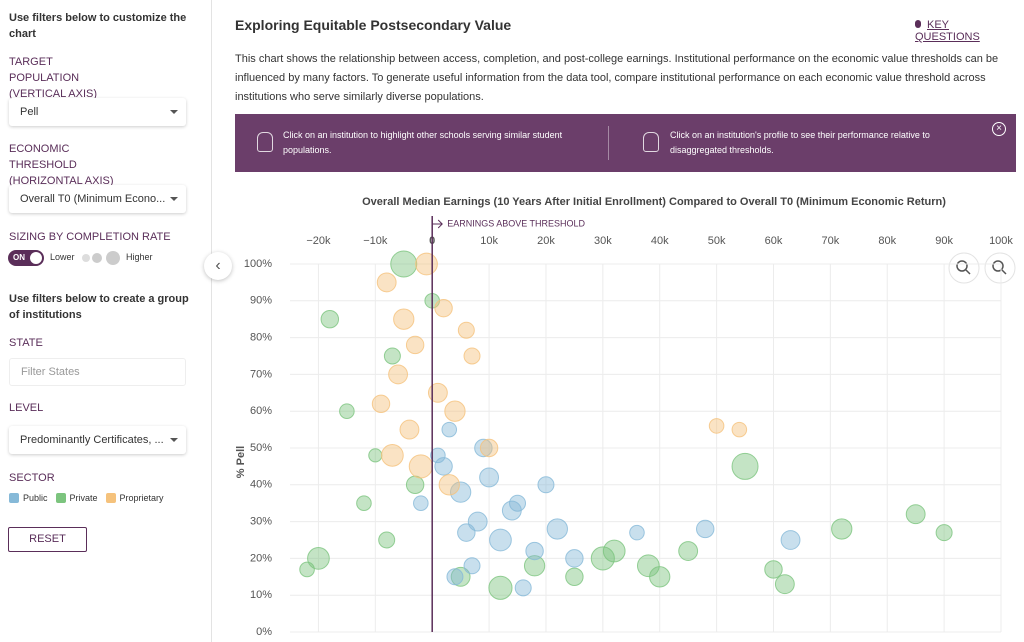 The image size is (1024, 642). Describe the element at coordinates (241, 462) in the screenshot. I see `y-axis-label: % Pell` at that location.